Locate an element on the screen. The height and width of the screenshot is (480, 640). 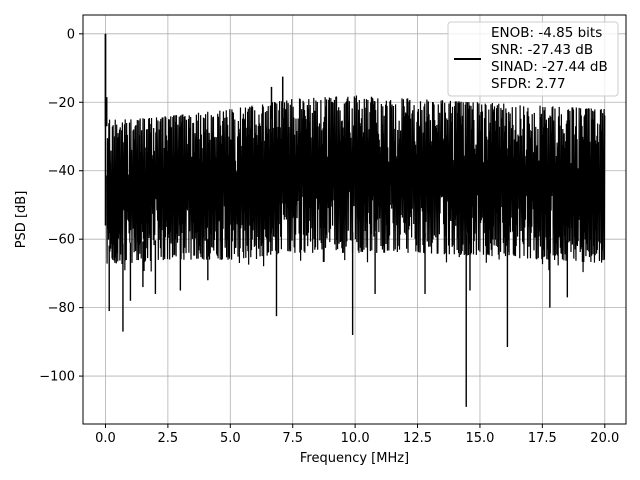
y-tick-label: −20 is located at coordinates (61, 103).